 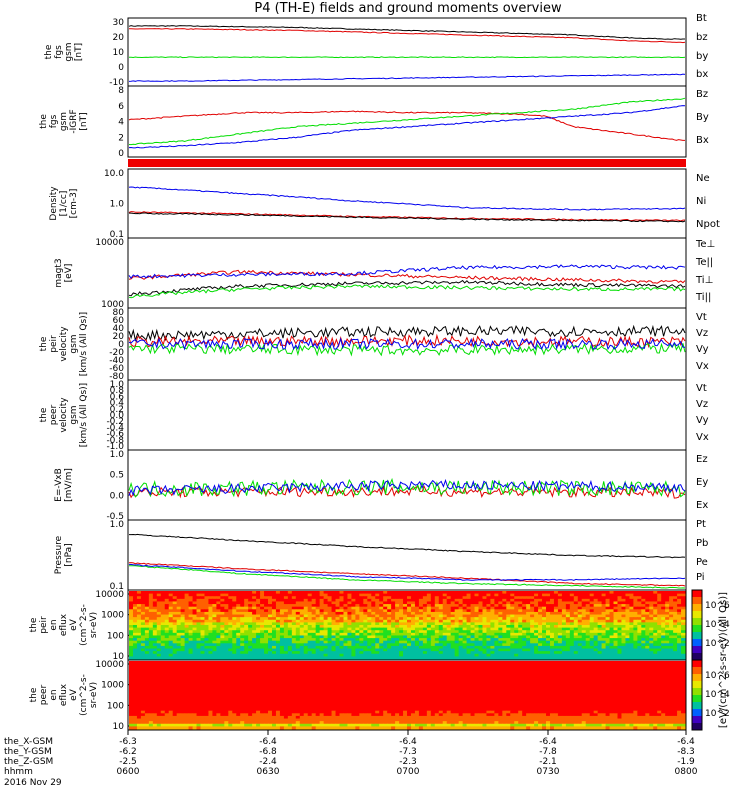 I want to click on panel-6-ylabel-5: [km/s (All Qs)], so click(x=84, y=415).